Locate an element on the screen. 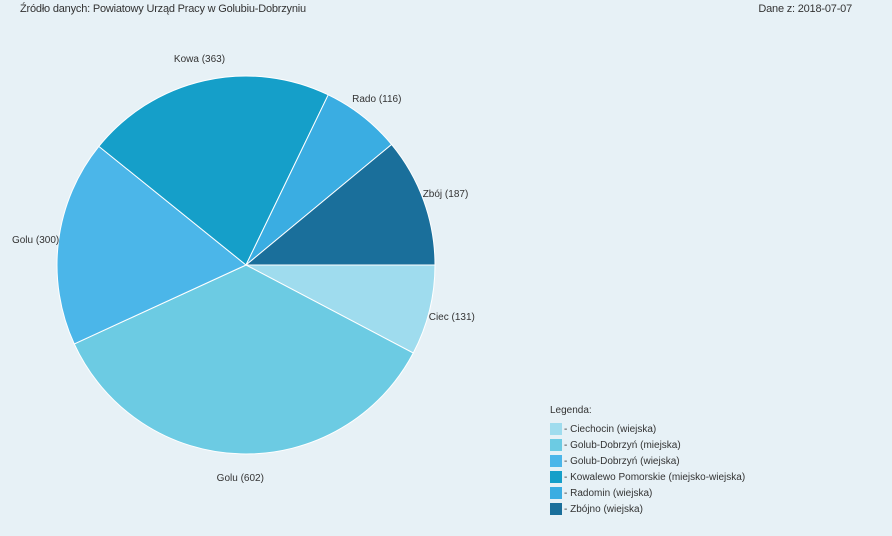 The image size is (892, 536). slice-label: Golu (602) is located at coordinates (240, 478).